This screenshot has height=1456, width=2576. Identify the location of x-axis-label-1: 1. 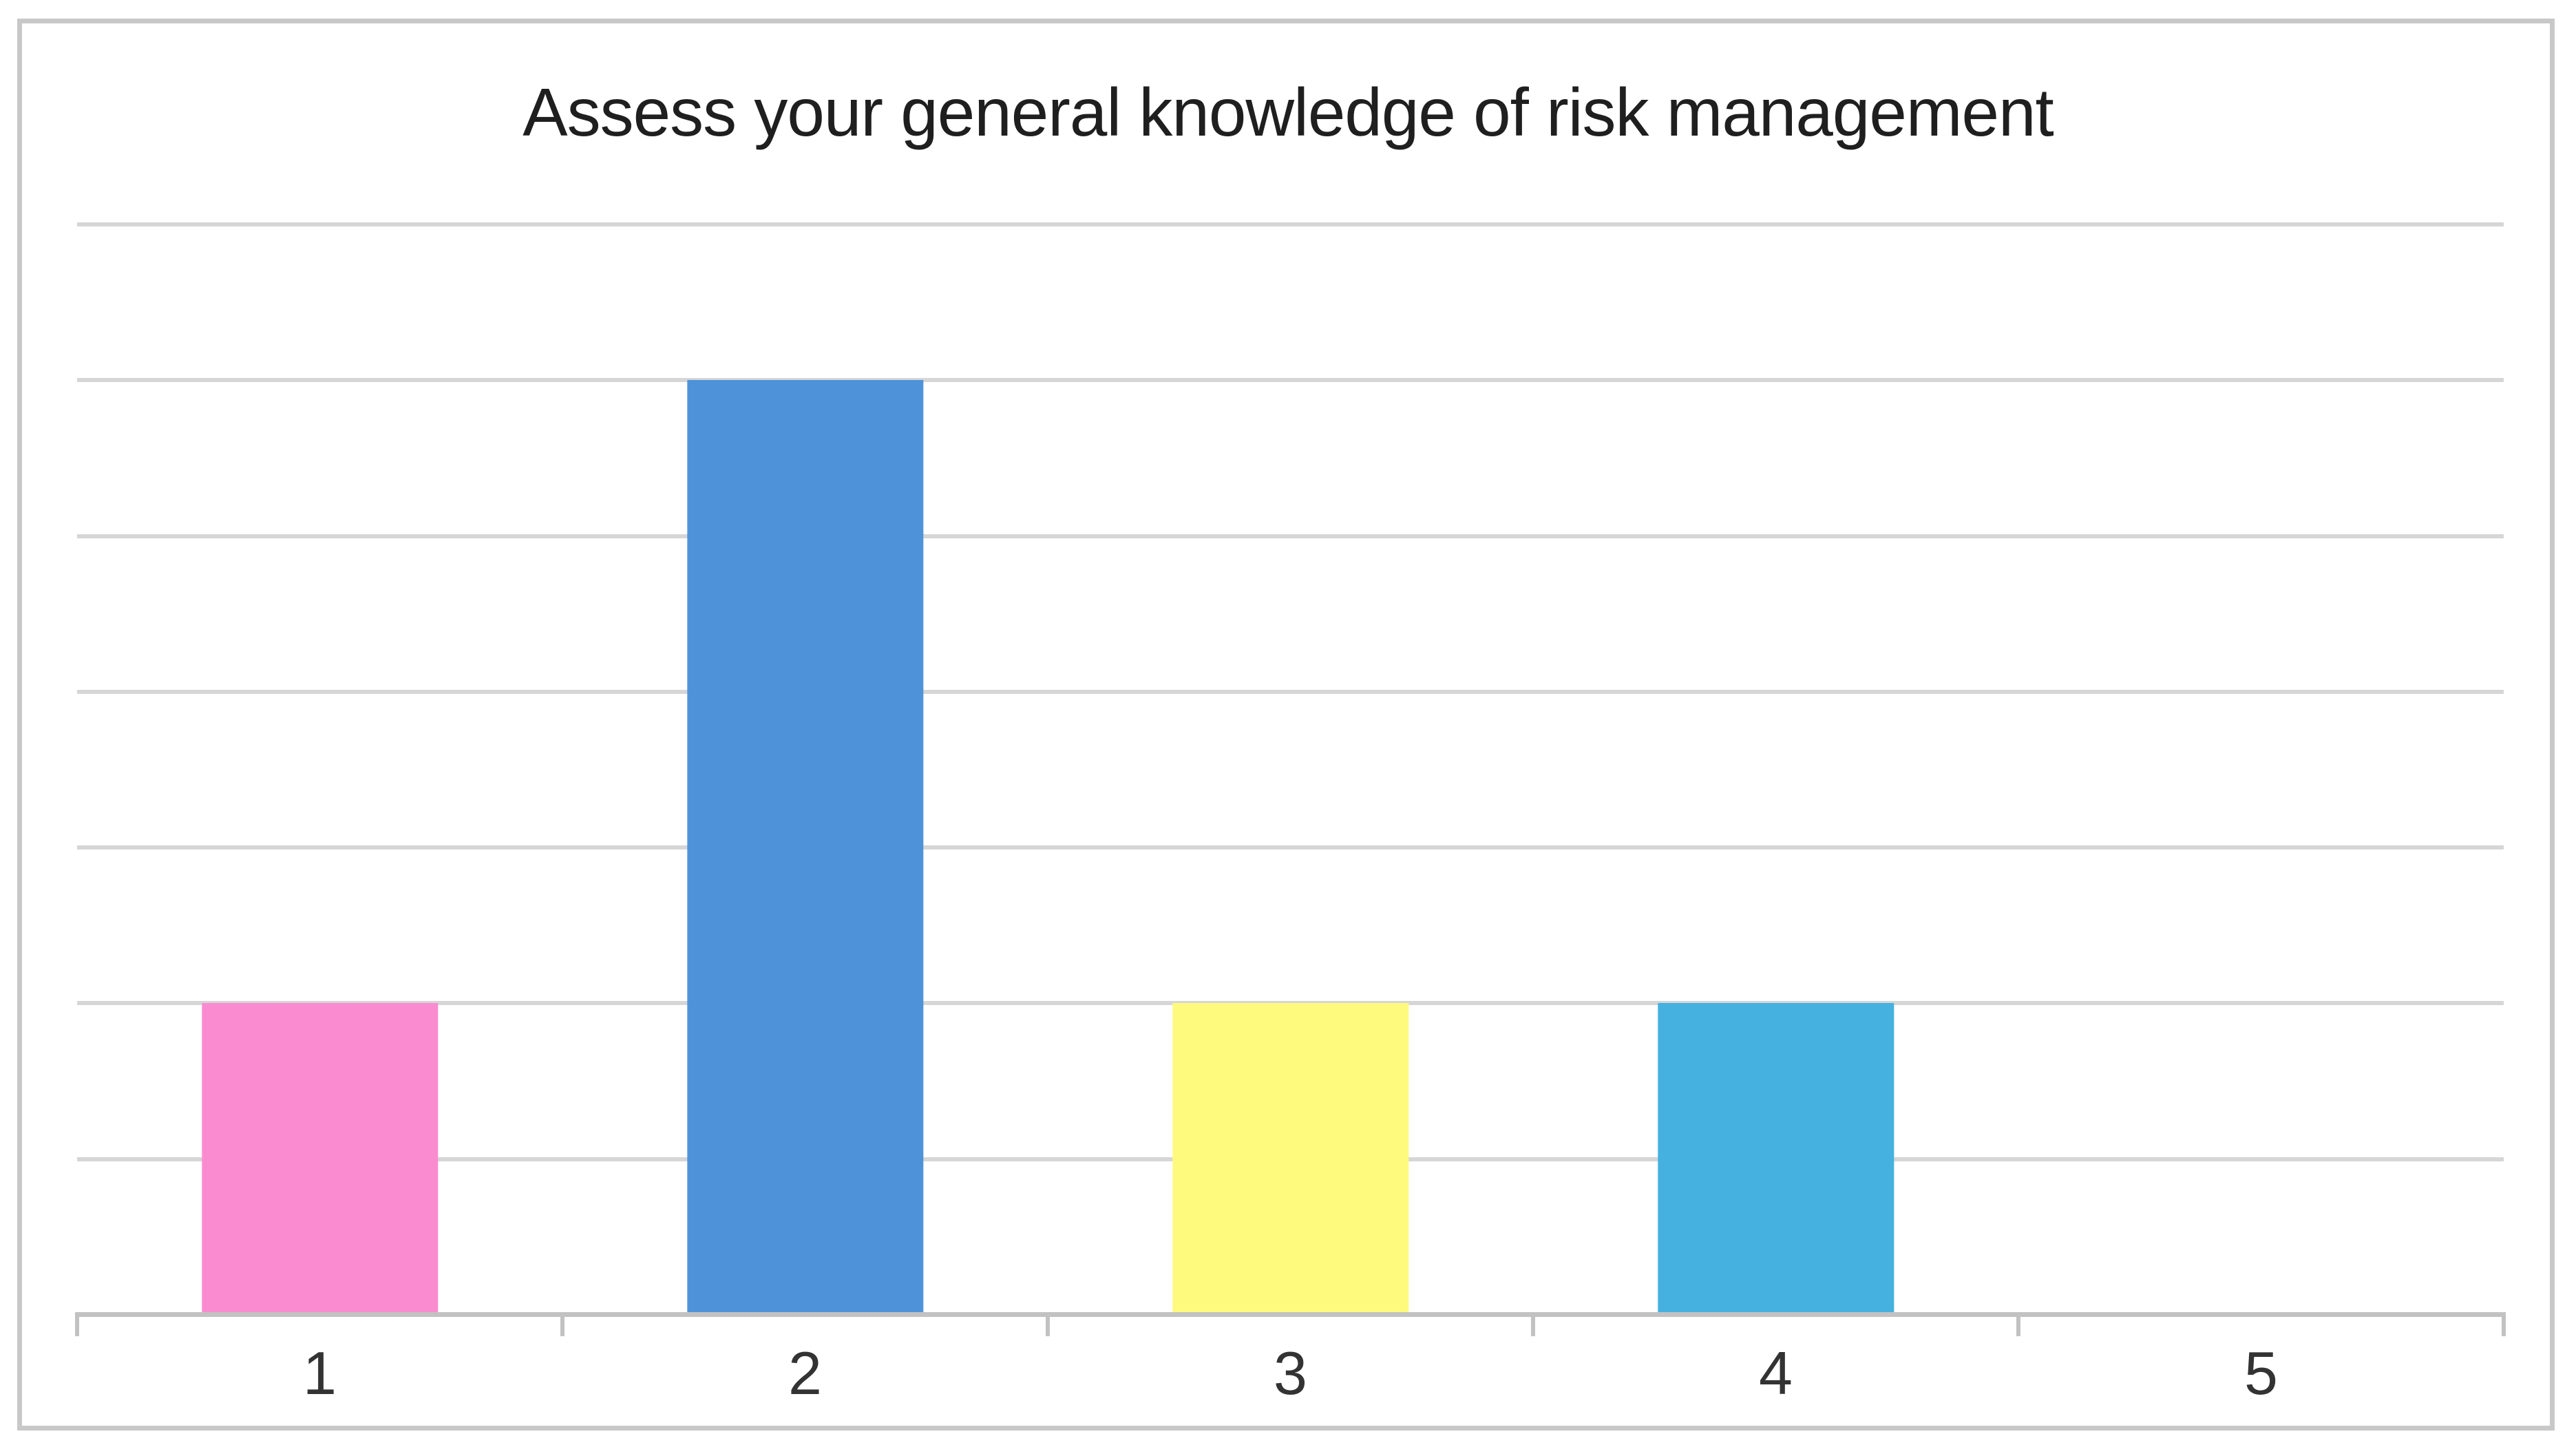
(320, 1373).